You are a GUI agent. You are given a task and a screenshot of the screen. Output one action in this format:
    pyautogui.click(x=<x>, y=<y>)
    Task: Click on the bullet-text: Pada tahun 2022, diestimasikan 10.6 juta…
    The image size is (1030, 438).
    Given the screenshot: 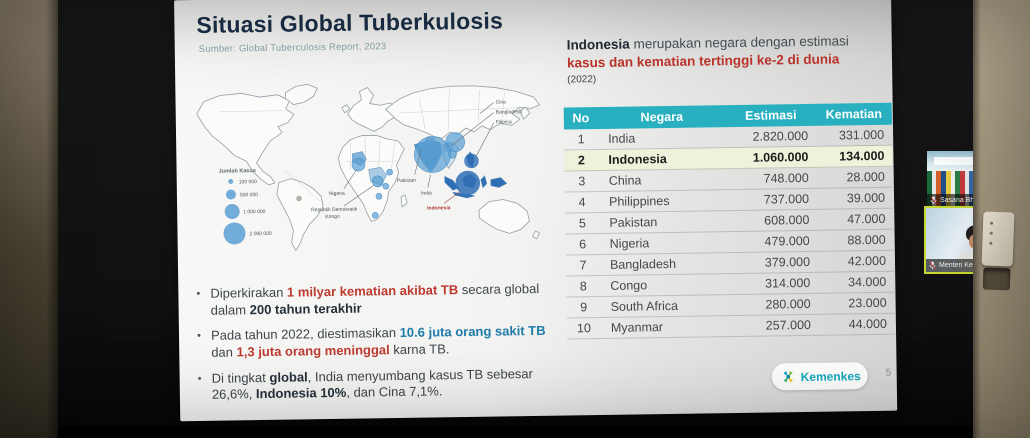 What is the action you would take?
    pyautogui.click(x=378, y=341)
    